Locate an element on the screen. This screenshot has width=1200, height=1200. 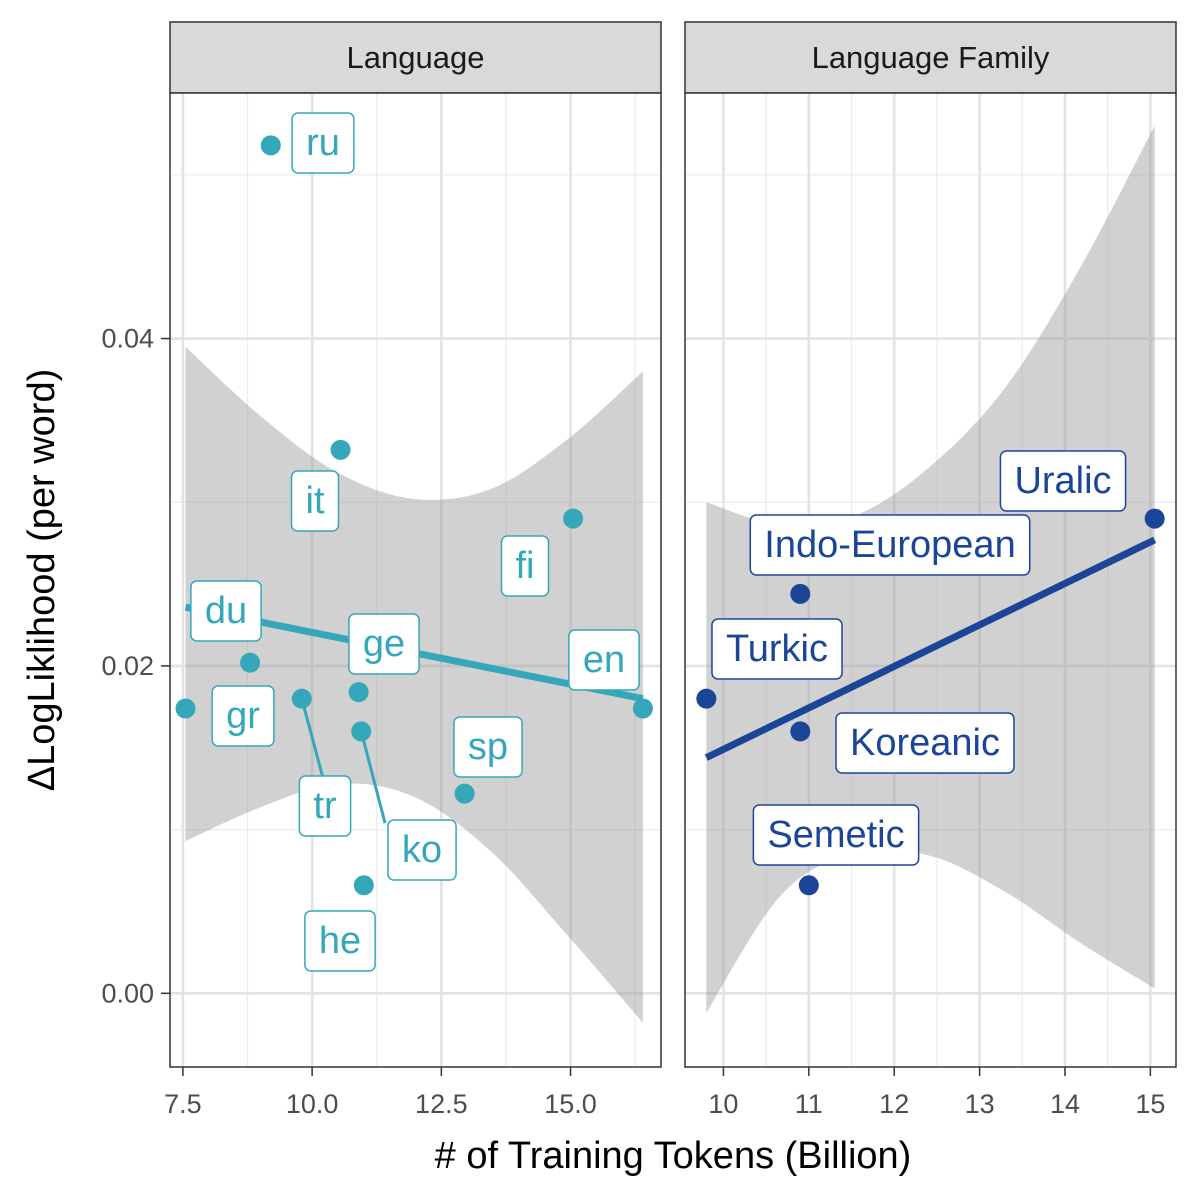
label-text-indo-european: Indo-European is located at coordinates (889, 545).